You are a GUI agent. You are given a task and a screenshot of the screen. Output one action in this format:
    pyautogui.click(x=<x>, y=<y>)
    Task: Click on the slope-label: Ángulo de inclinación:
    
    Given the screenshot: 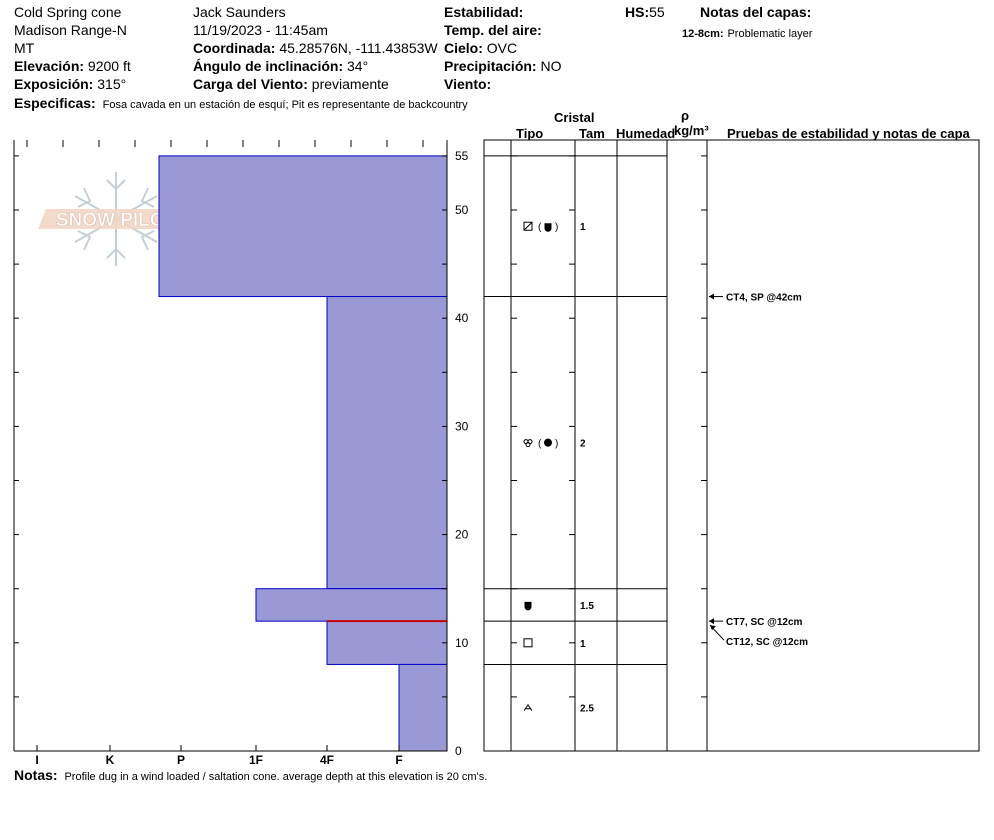 What is the action you would take?
    pyautogui.click(x=268, y=66)
    